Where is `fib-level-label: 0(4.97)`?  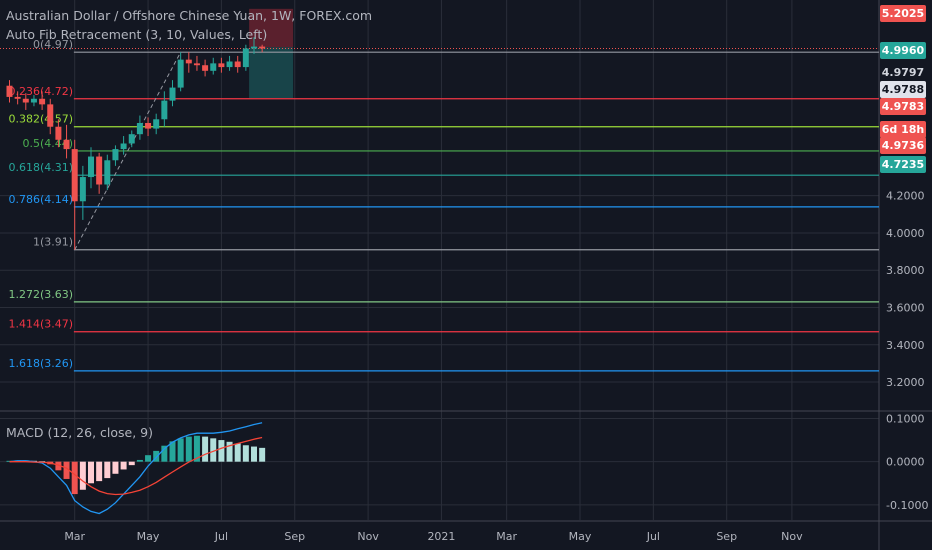 fib-level-label: 0(4.97) is located at coordinates (53, 44).